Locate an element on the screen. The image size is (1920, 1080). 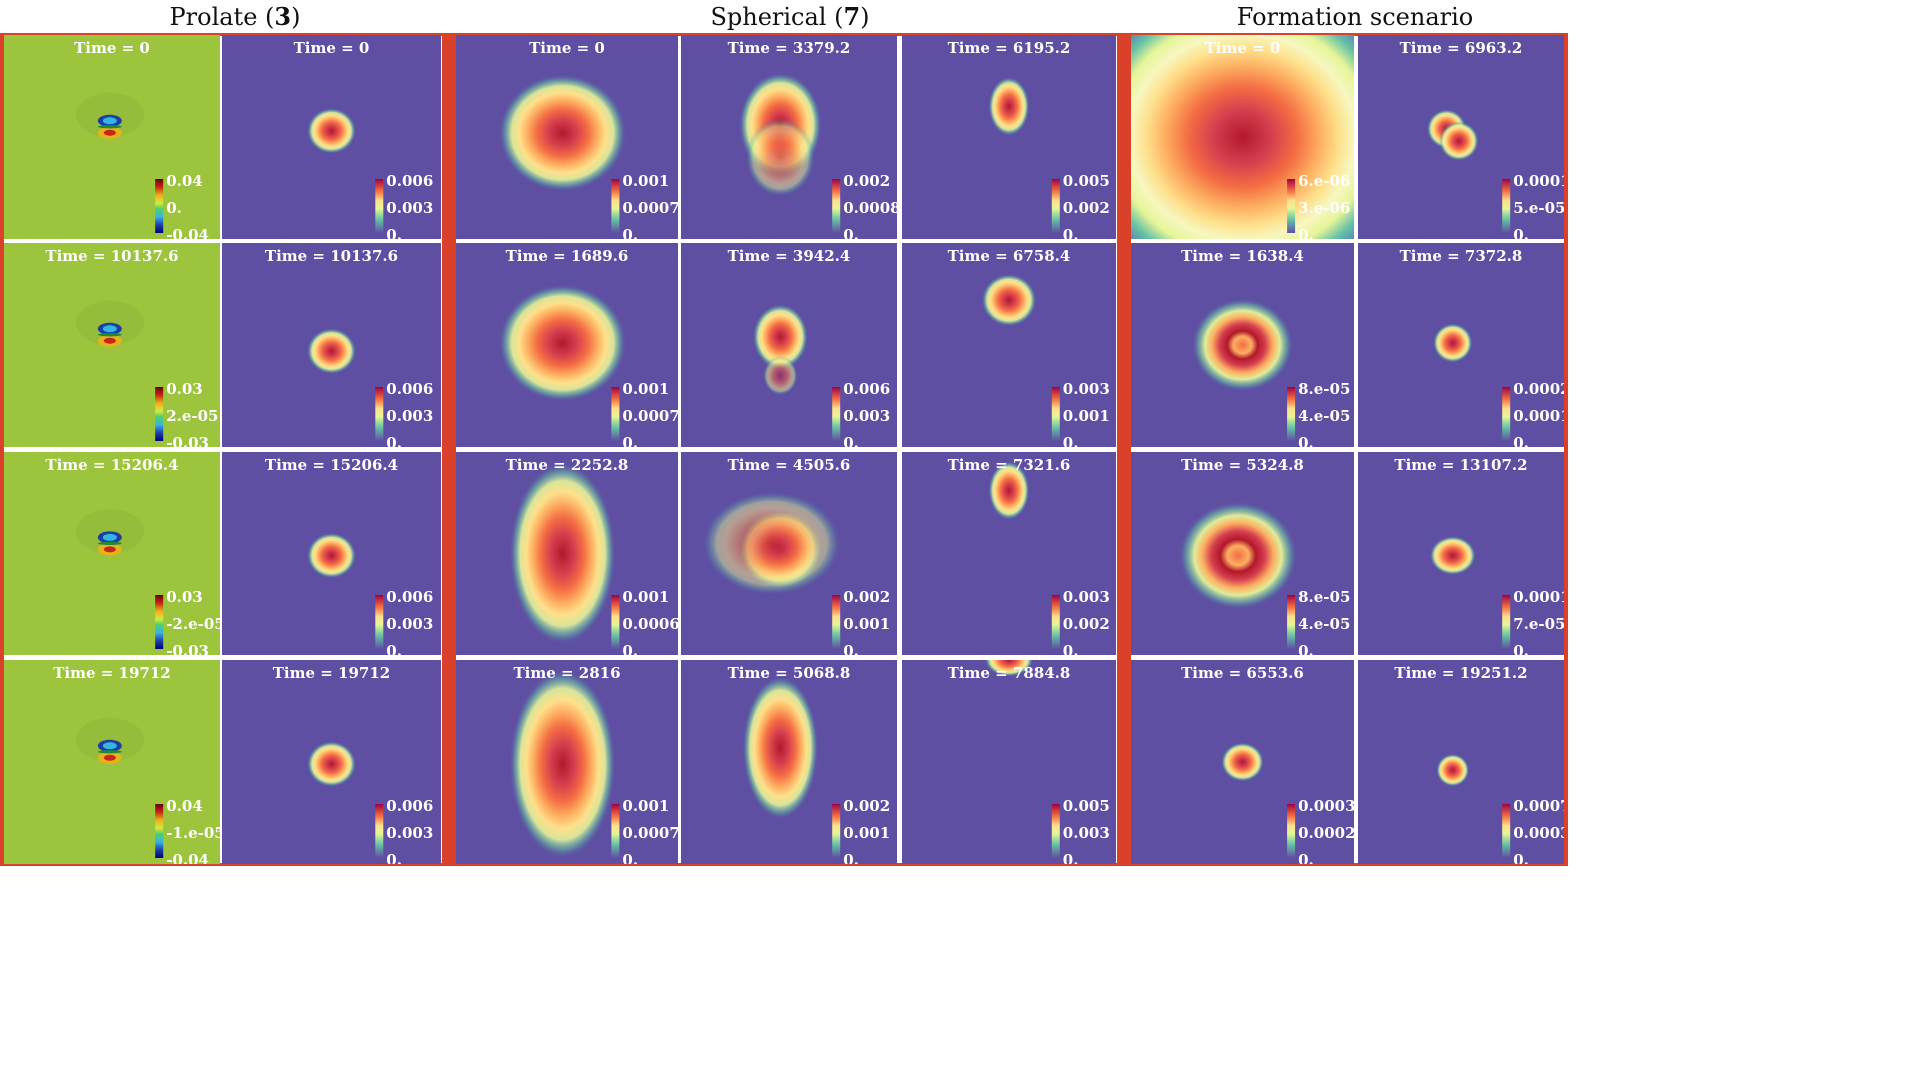
sim-panel: Time = 7372.8 0.0002 0.0001 0. is located at coordinates (1461, 345).